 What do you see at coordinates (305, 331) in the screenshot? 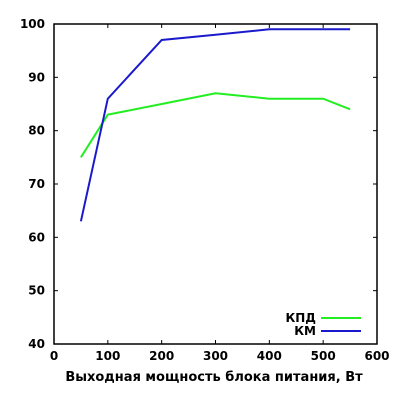
I see `legend-label-1: КМ` at bounding box center [305, 331].